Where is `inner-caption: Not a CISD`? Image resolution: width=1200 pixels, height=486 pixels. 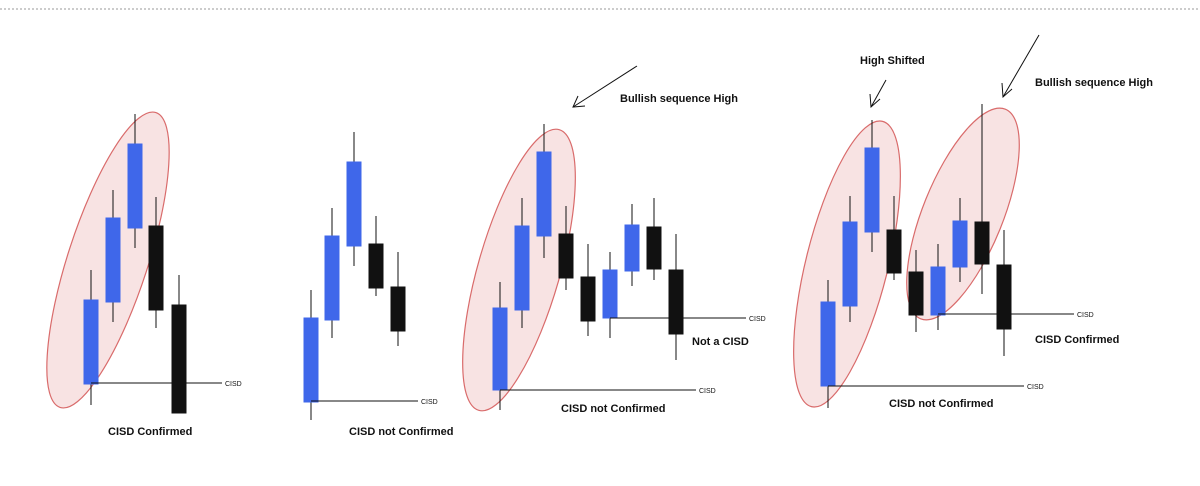
inner-caption: Not a CISD is located at coordinates (720, 342).